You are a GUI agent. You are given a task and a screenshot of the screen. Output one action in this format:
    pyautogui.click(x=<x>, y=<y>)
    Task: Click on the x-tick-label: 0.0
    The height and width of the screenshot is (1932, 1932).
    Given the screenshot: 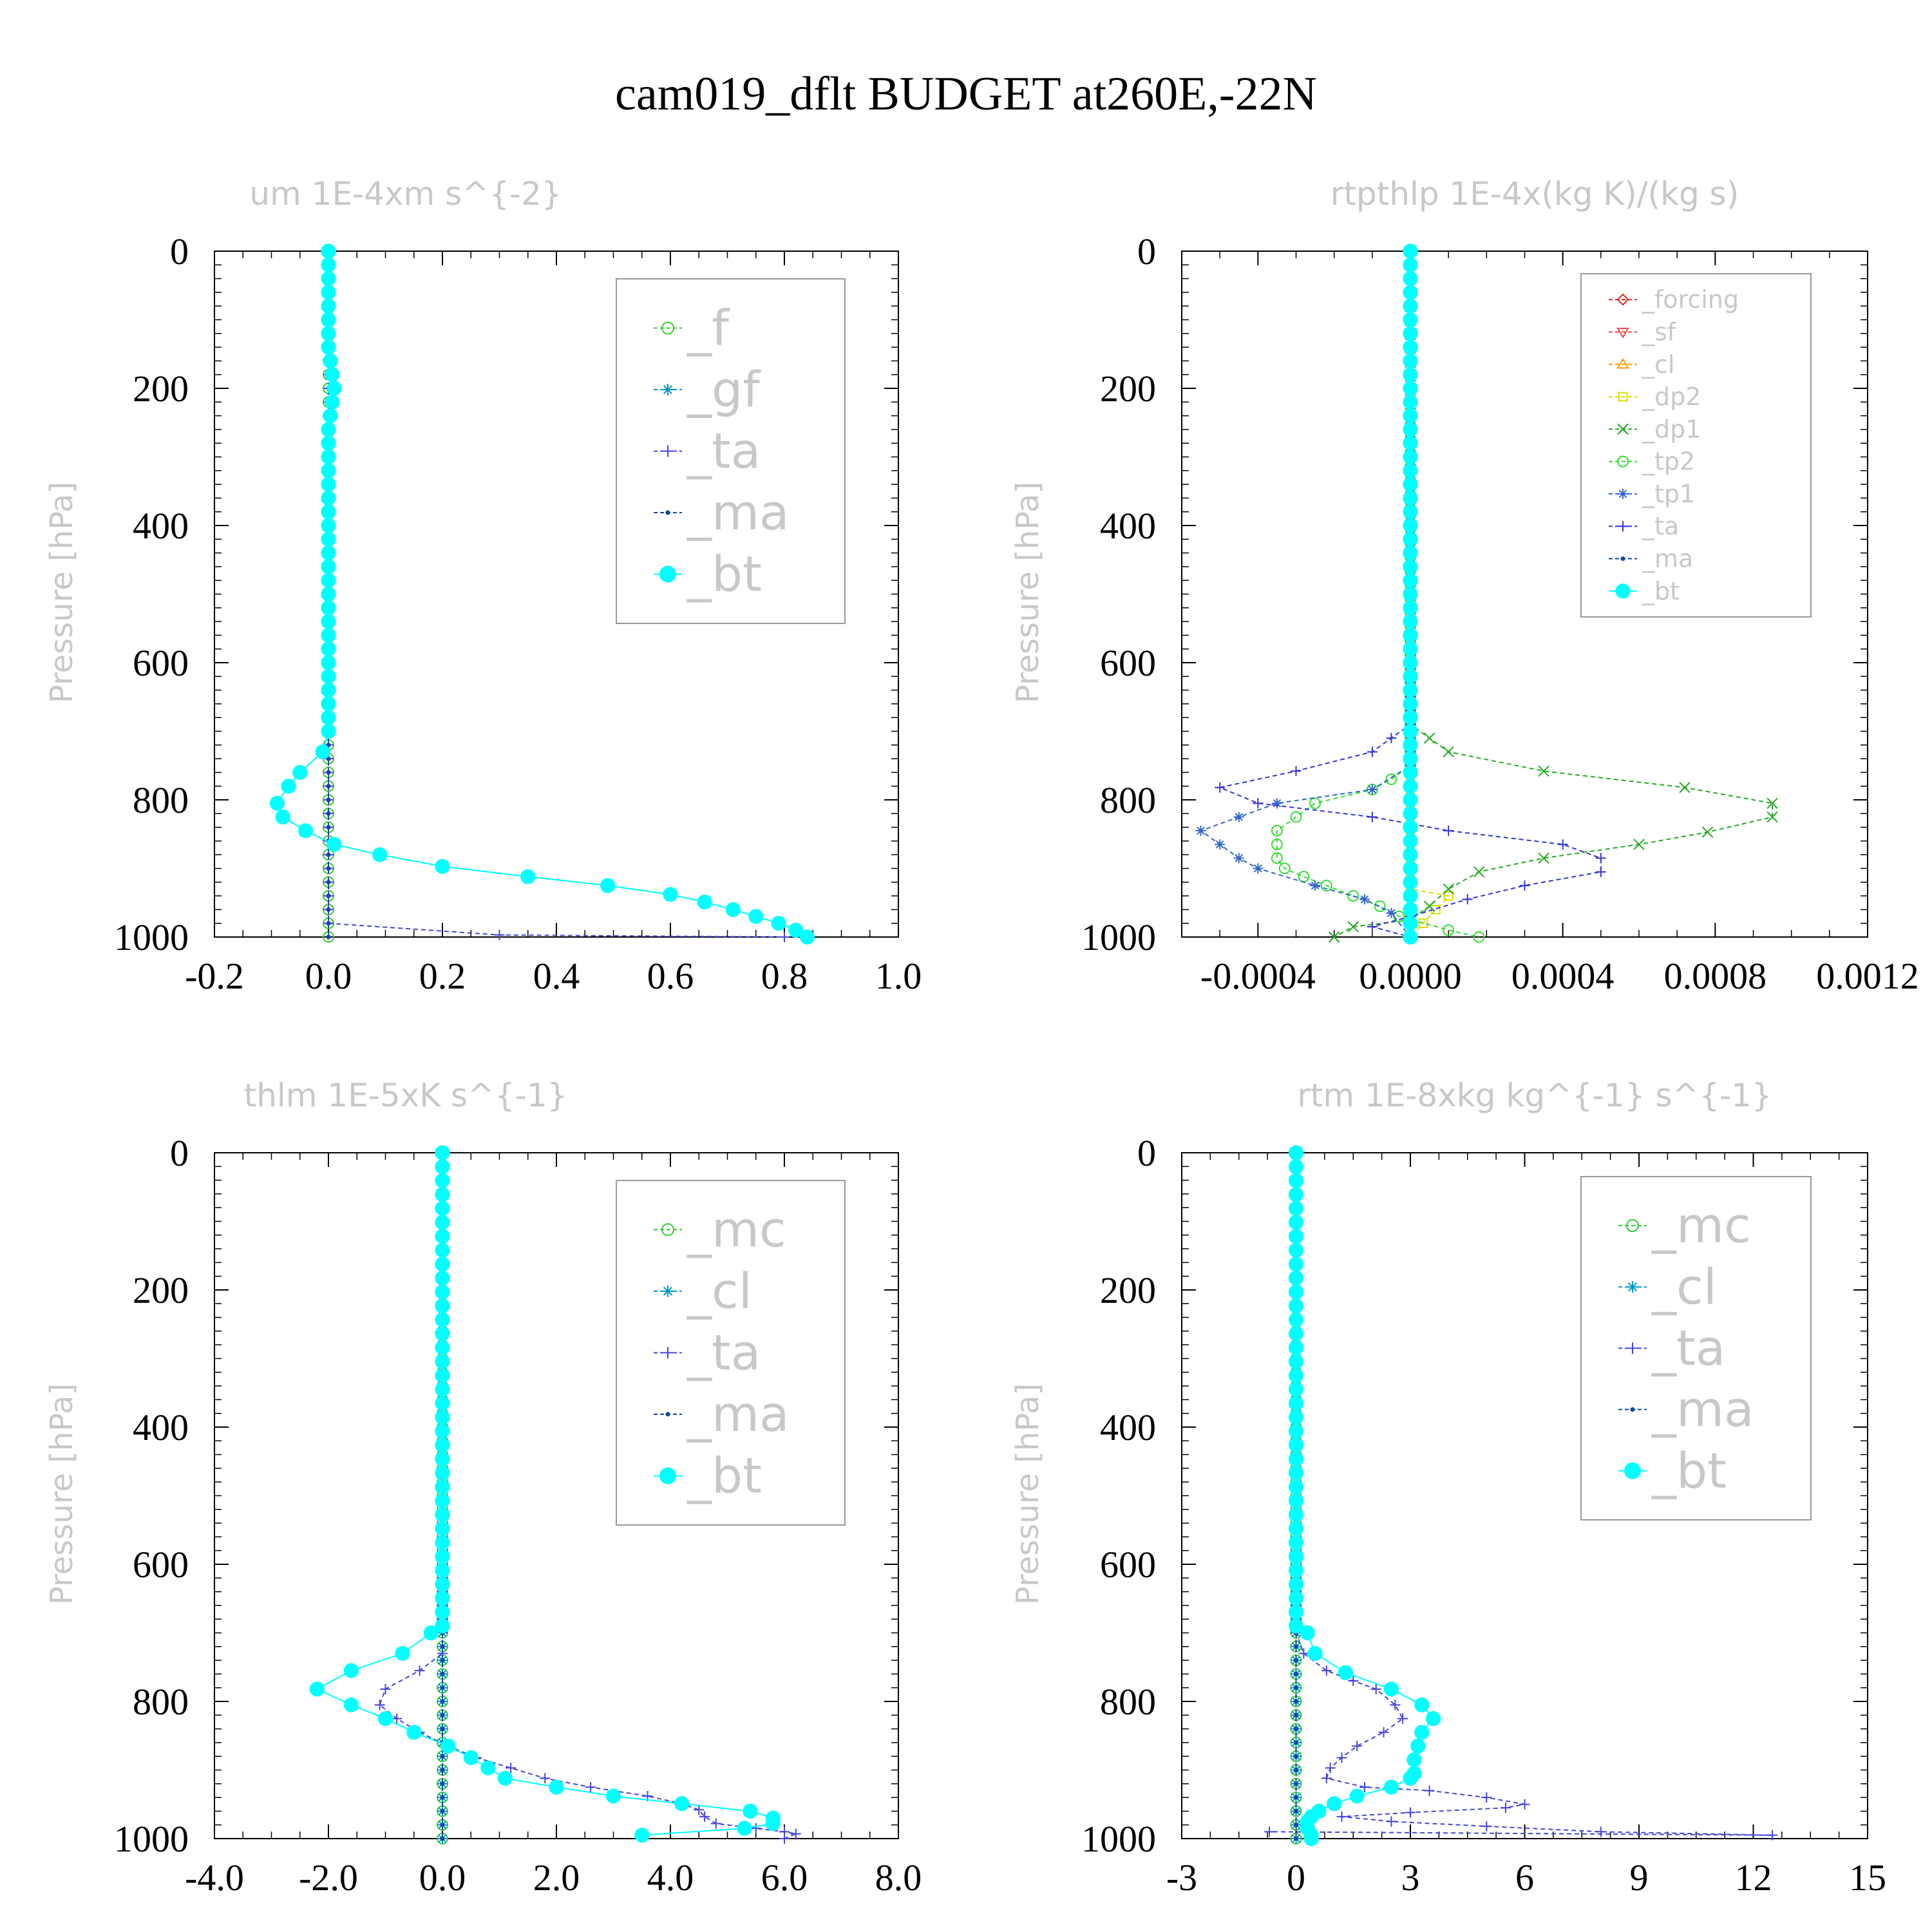 What is the action you would take?
    pyautogui.click(x=443, y=1878)
    